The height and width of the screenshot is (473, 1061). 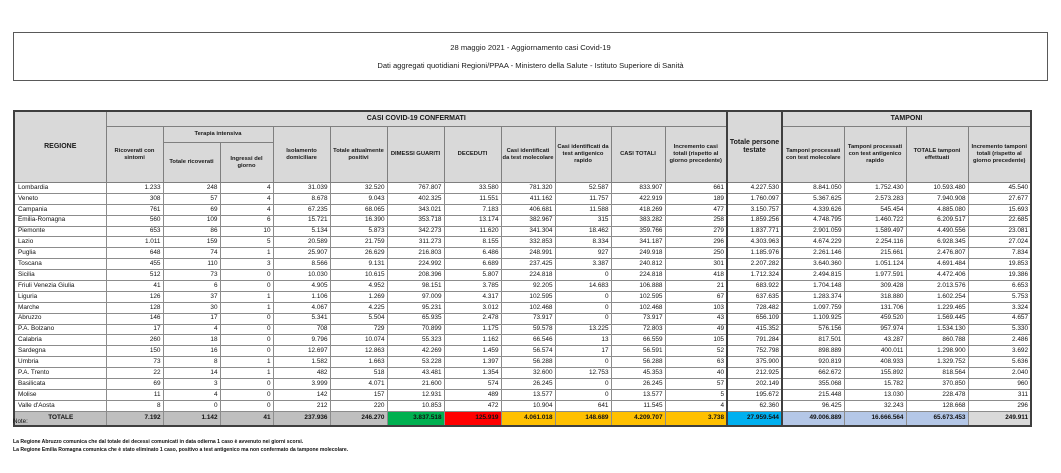 What do you see at coordinates (358, 318) in the screenshot?
I see `value-cell: 5.504` at bounding box center [358, 318].